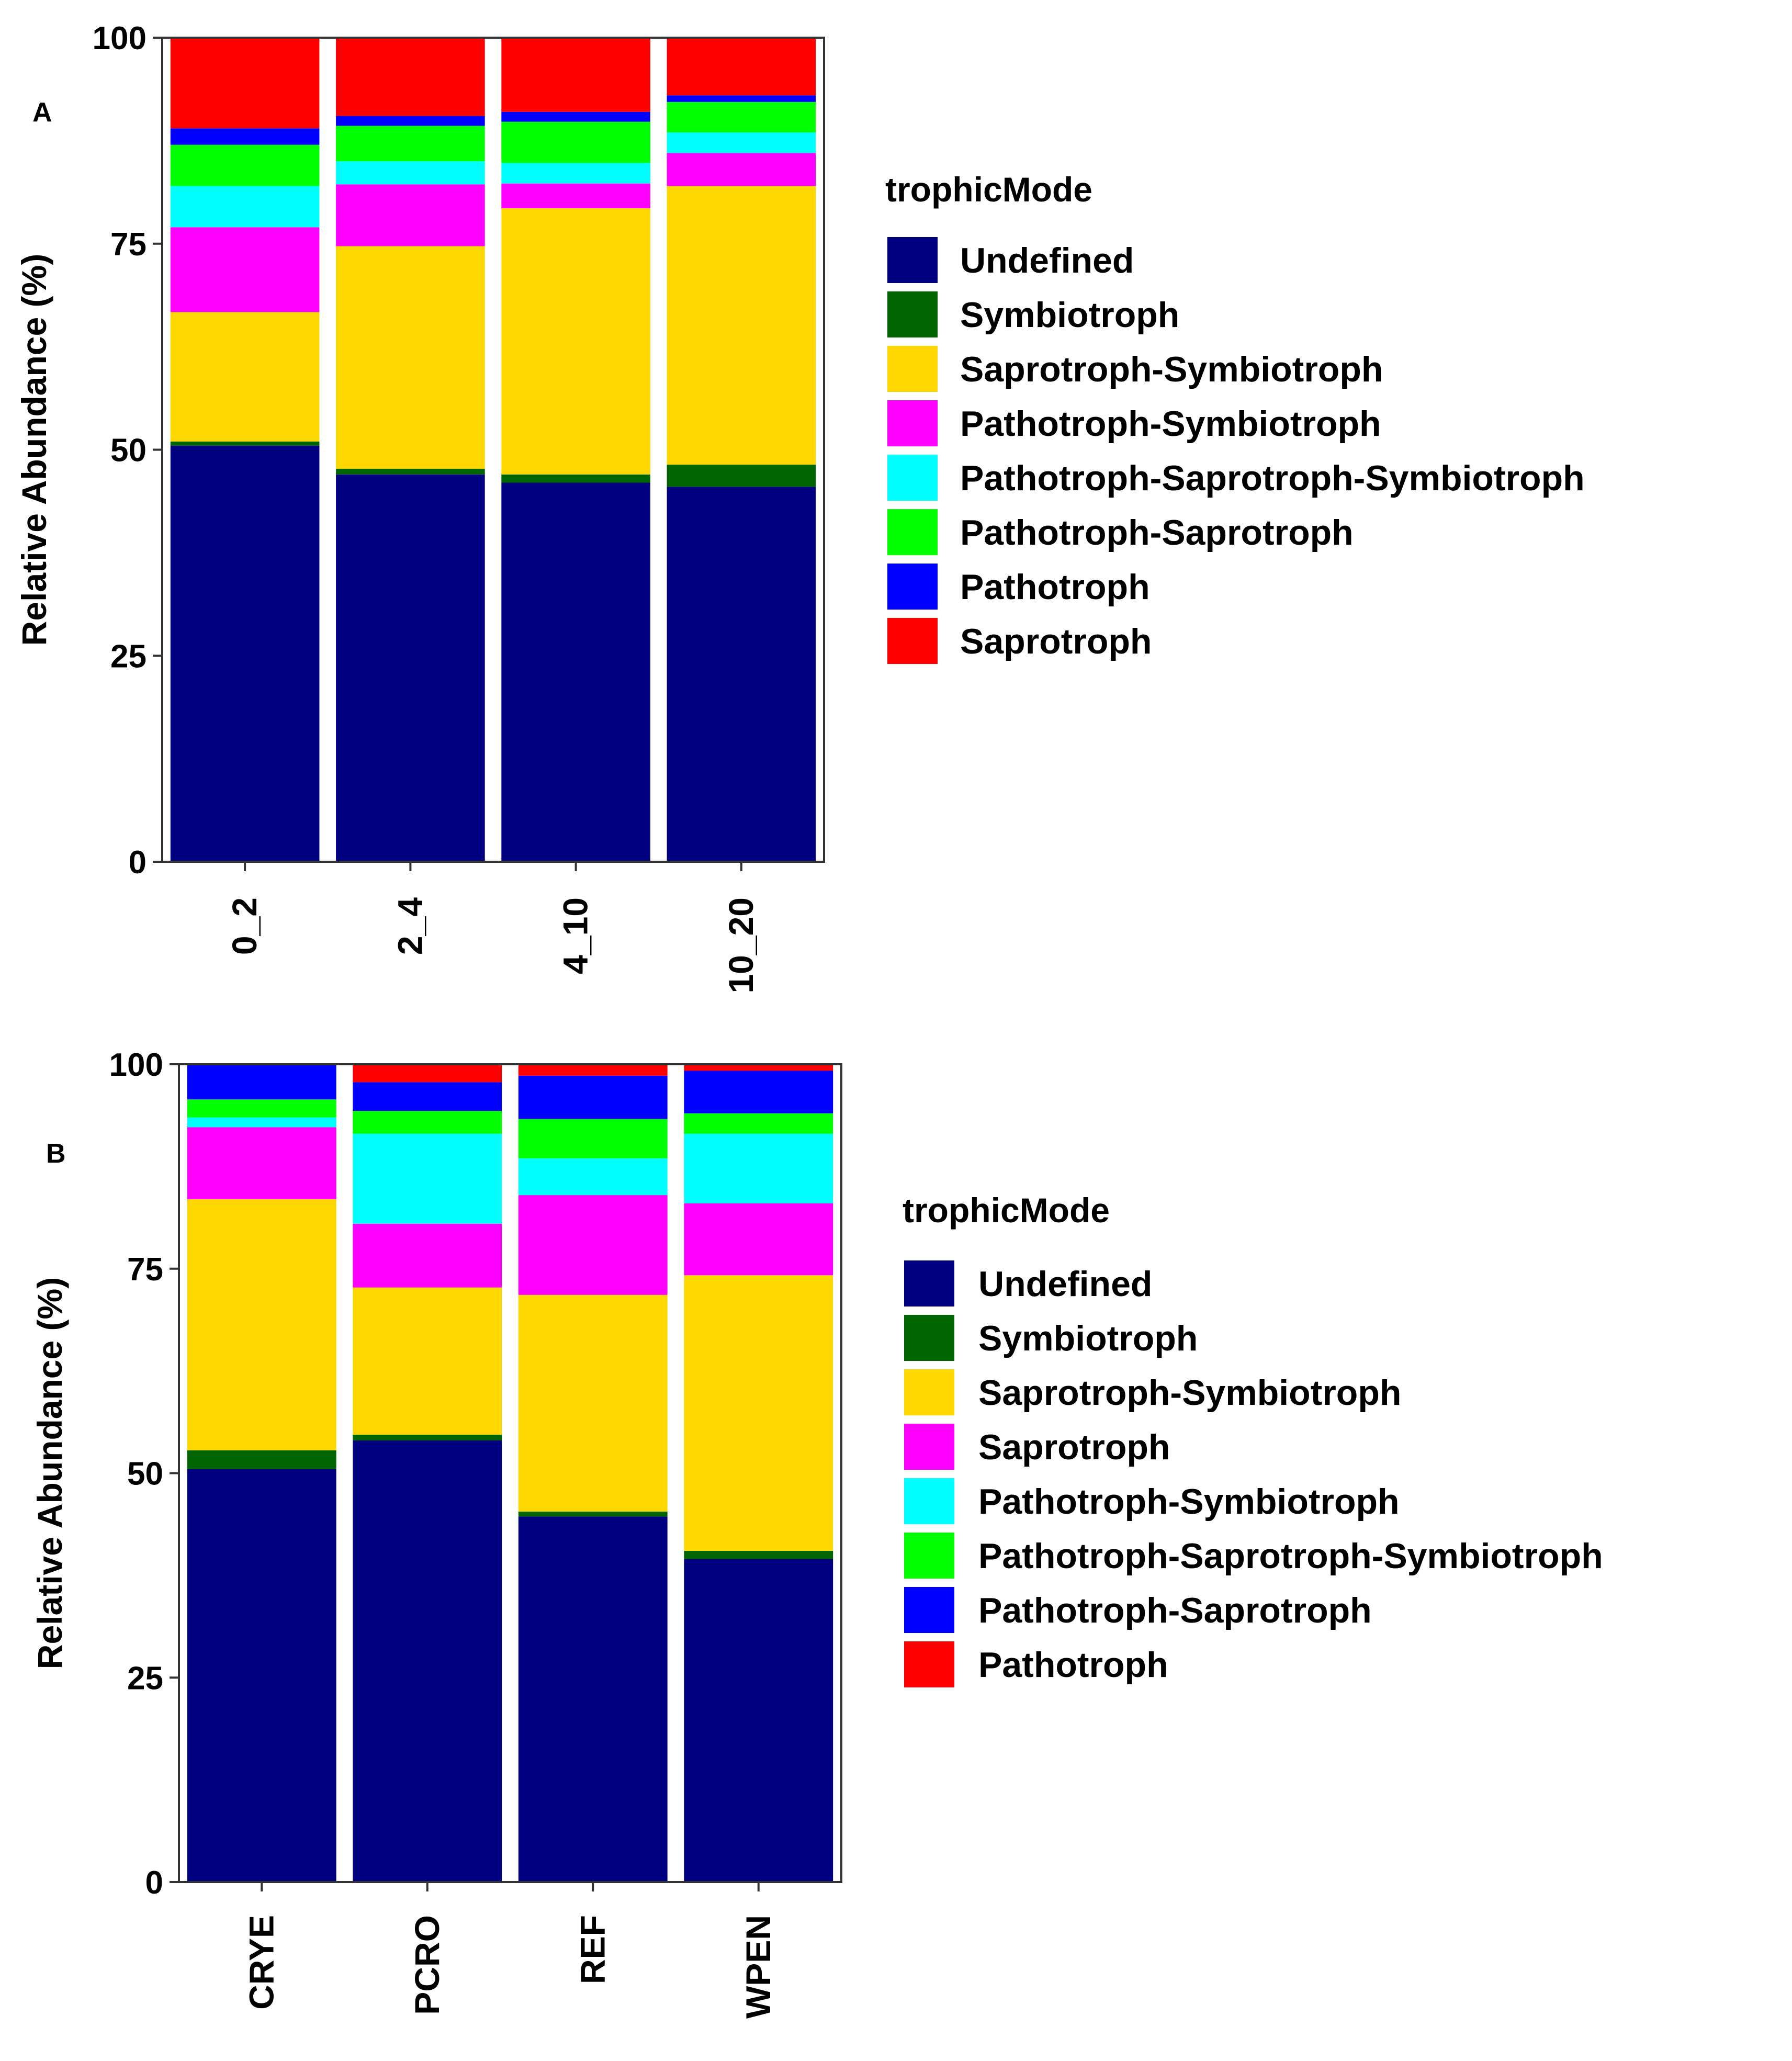  I want to click on panel-label: B, so click(56, 1154).